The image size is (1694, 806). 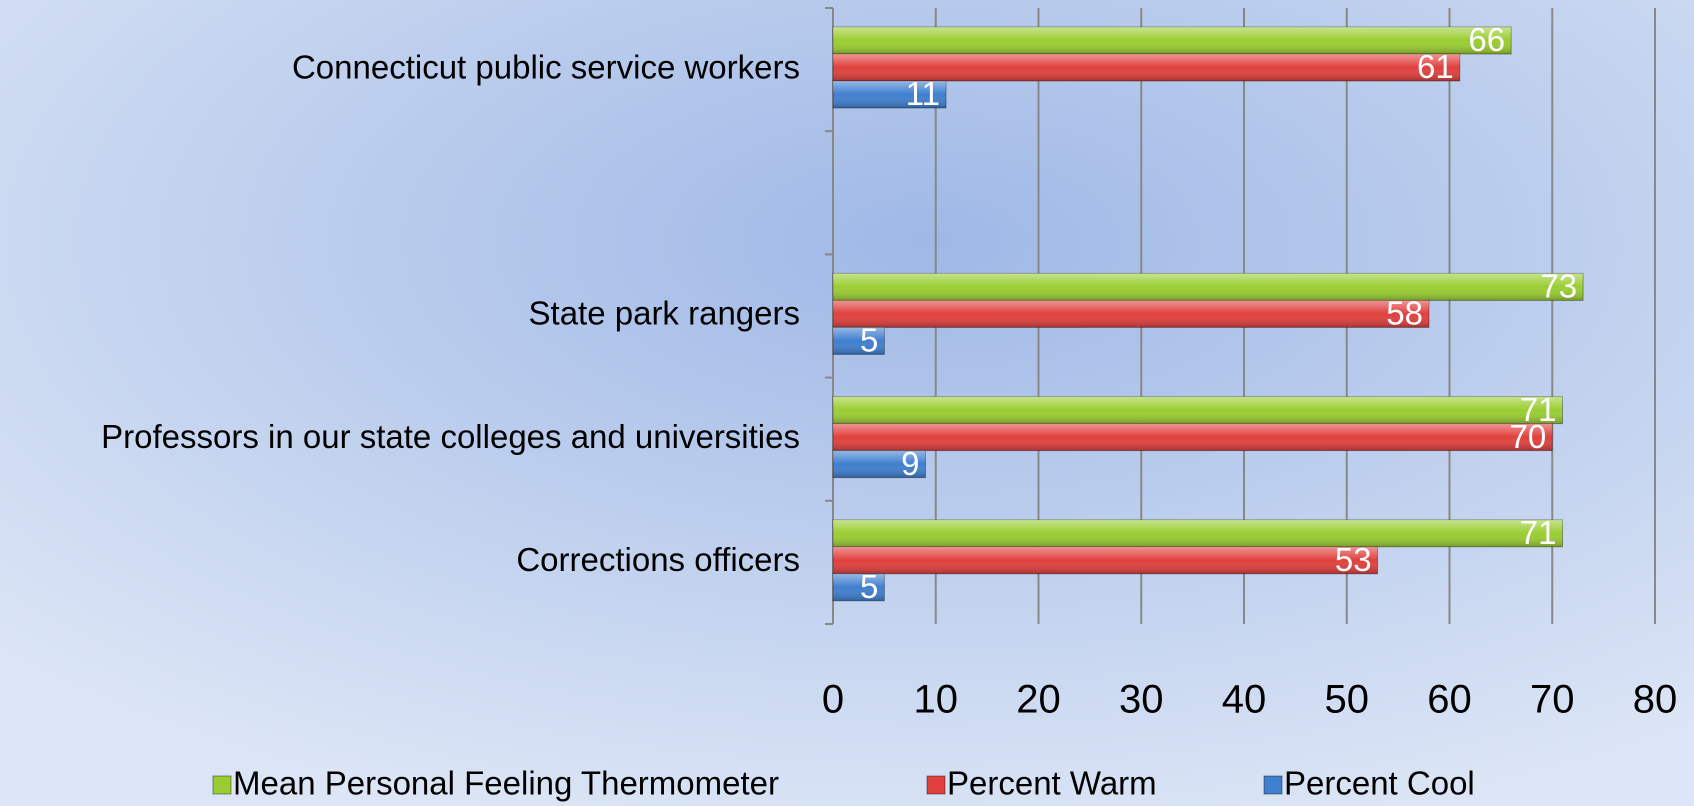 What do you see at coordinates (1449, 700) in the screenshot?
I see `x-tick-label: 60` at bounding box center [1449, 700].